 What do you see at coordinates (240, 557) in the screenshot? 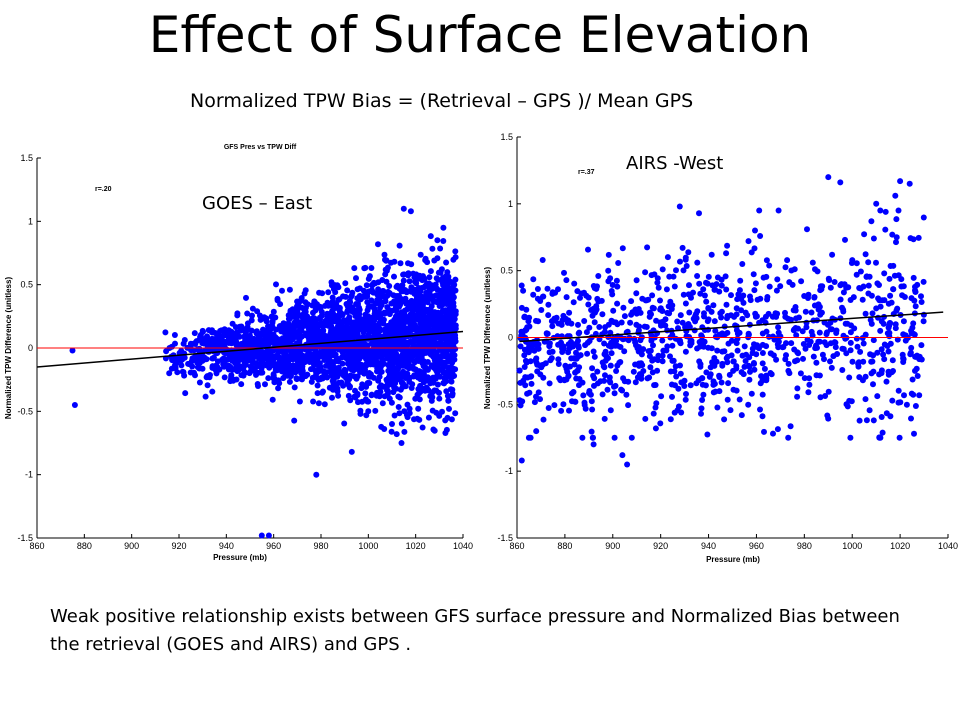
I see `chart-goes-xlabel: Pressure (mb)` at bounding box center [240, 557].